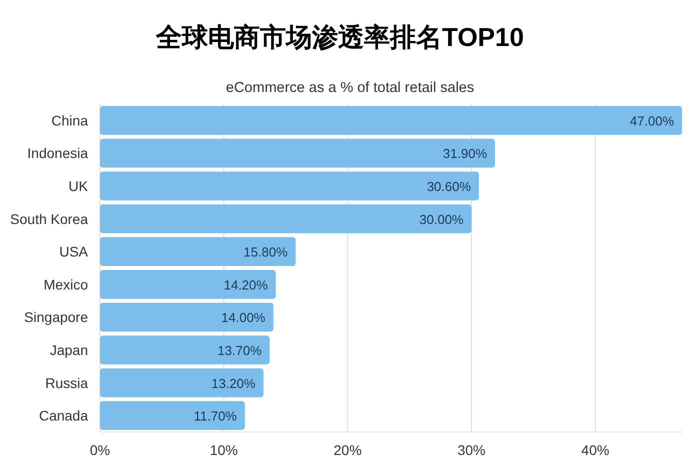 This screenshot has height=470, width=700. Describe the element at coordinates (339, 37) in the screenshot. I see `chart-title: 全球电商市场渗透率排名TOP10` at that location.